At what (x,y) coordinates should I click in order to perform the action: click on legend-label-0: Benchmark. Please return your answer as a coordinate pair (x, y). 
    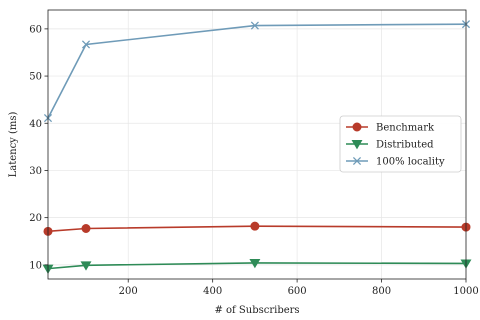
    Looking at the image, I should click on (405, 128).